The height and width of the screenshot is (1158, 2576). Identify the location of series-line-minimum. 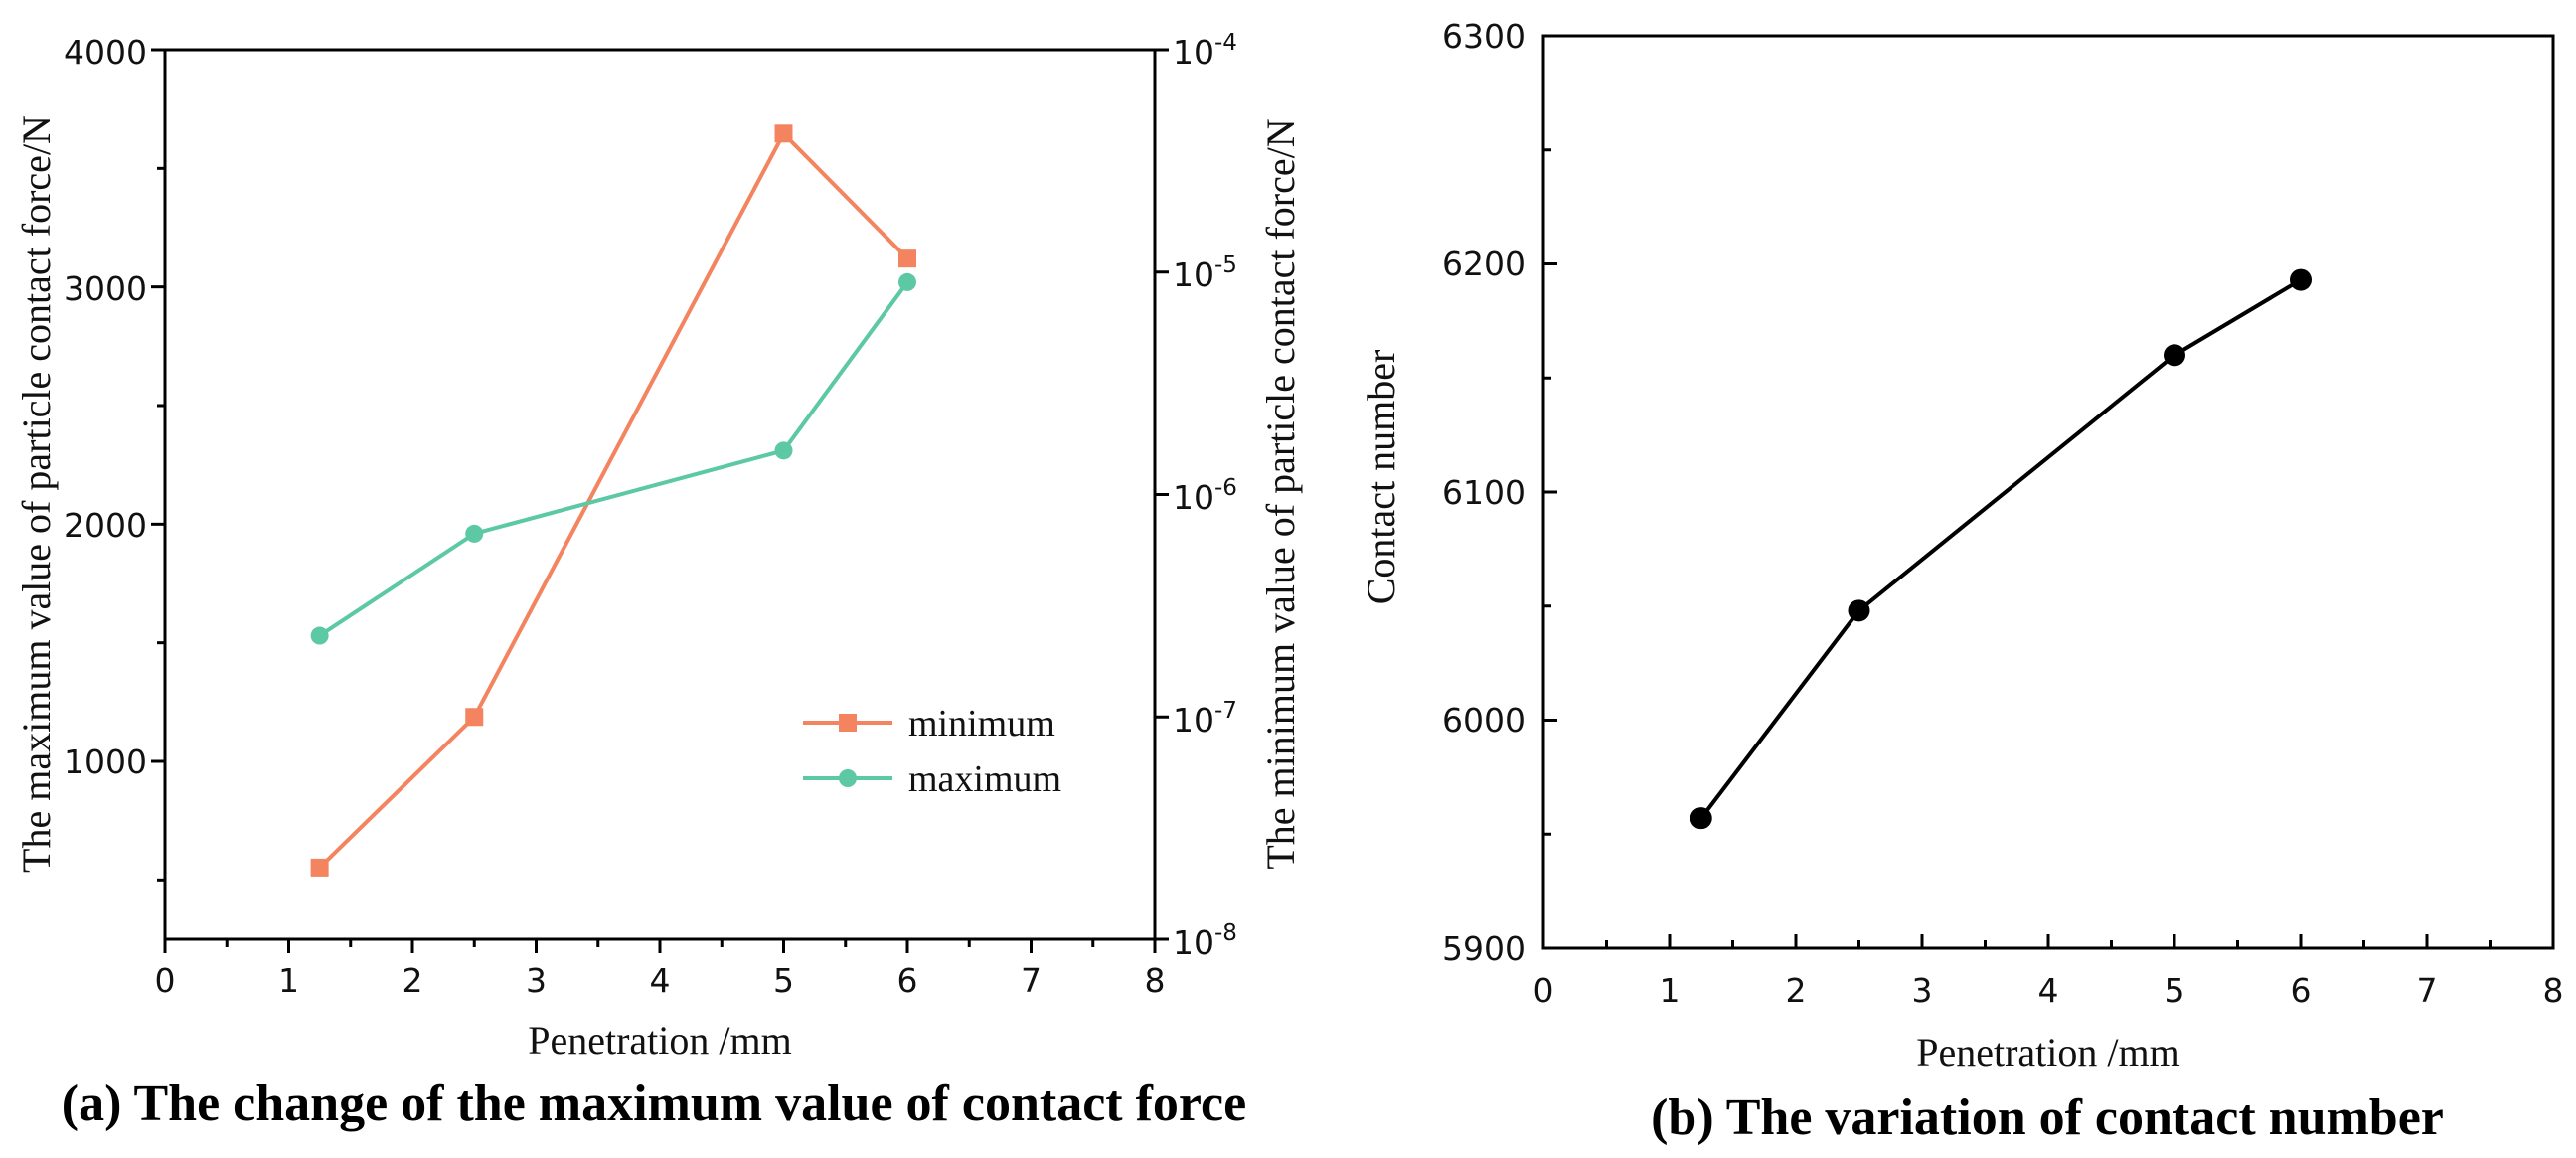
(613, 499).